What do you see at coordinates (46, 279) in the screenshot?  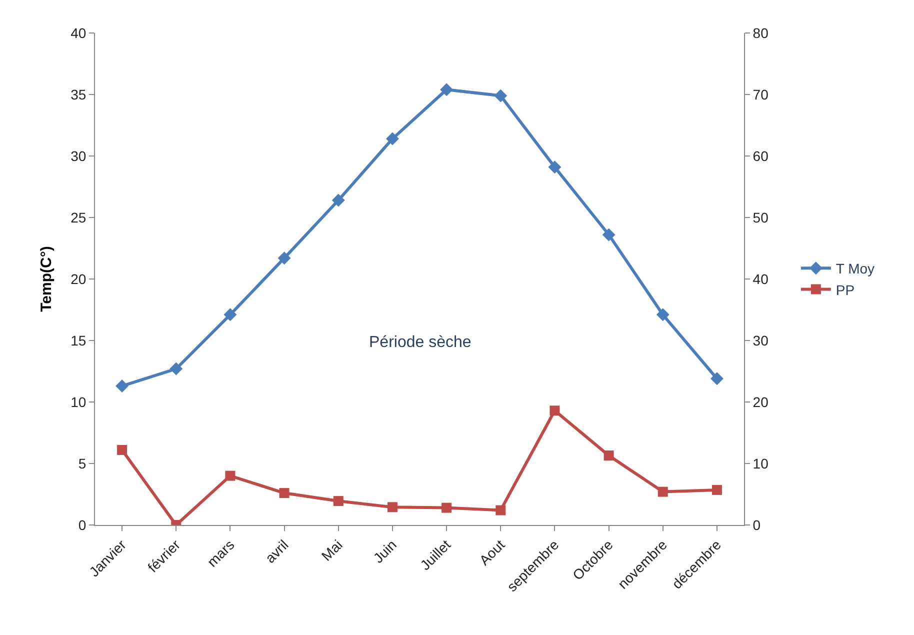 I see `y-axis-title: Temp(C°)` at bounding box center [46, 279].